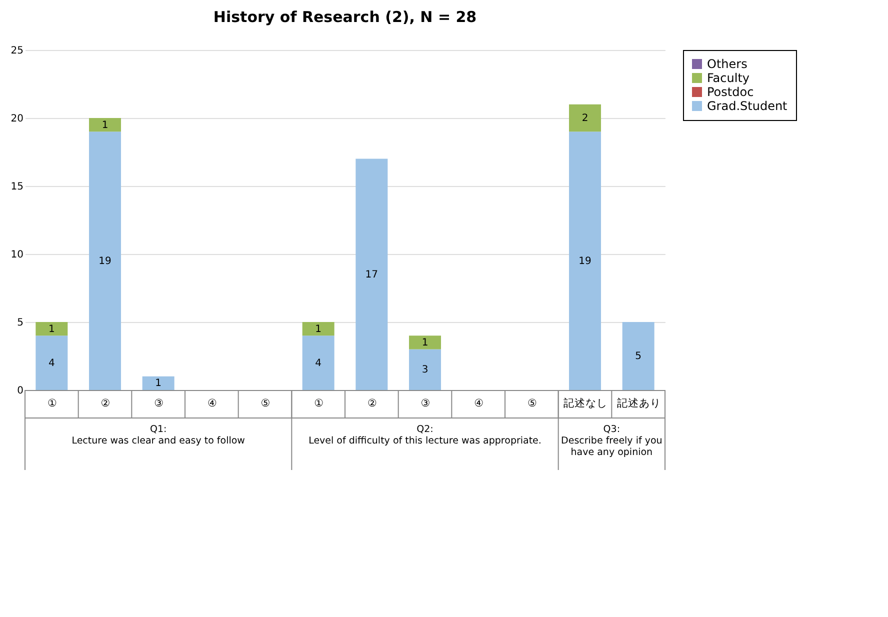  What do you see at coordinates (586, 403) in the screenshot?
I see `x-tick-label: 記述なし` at bounding box center [586, 403].